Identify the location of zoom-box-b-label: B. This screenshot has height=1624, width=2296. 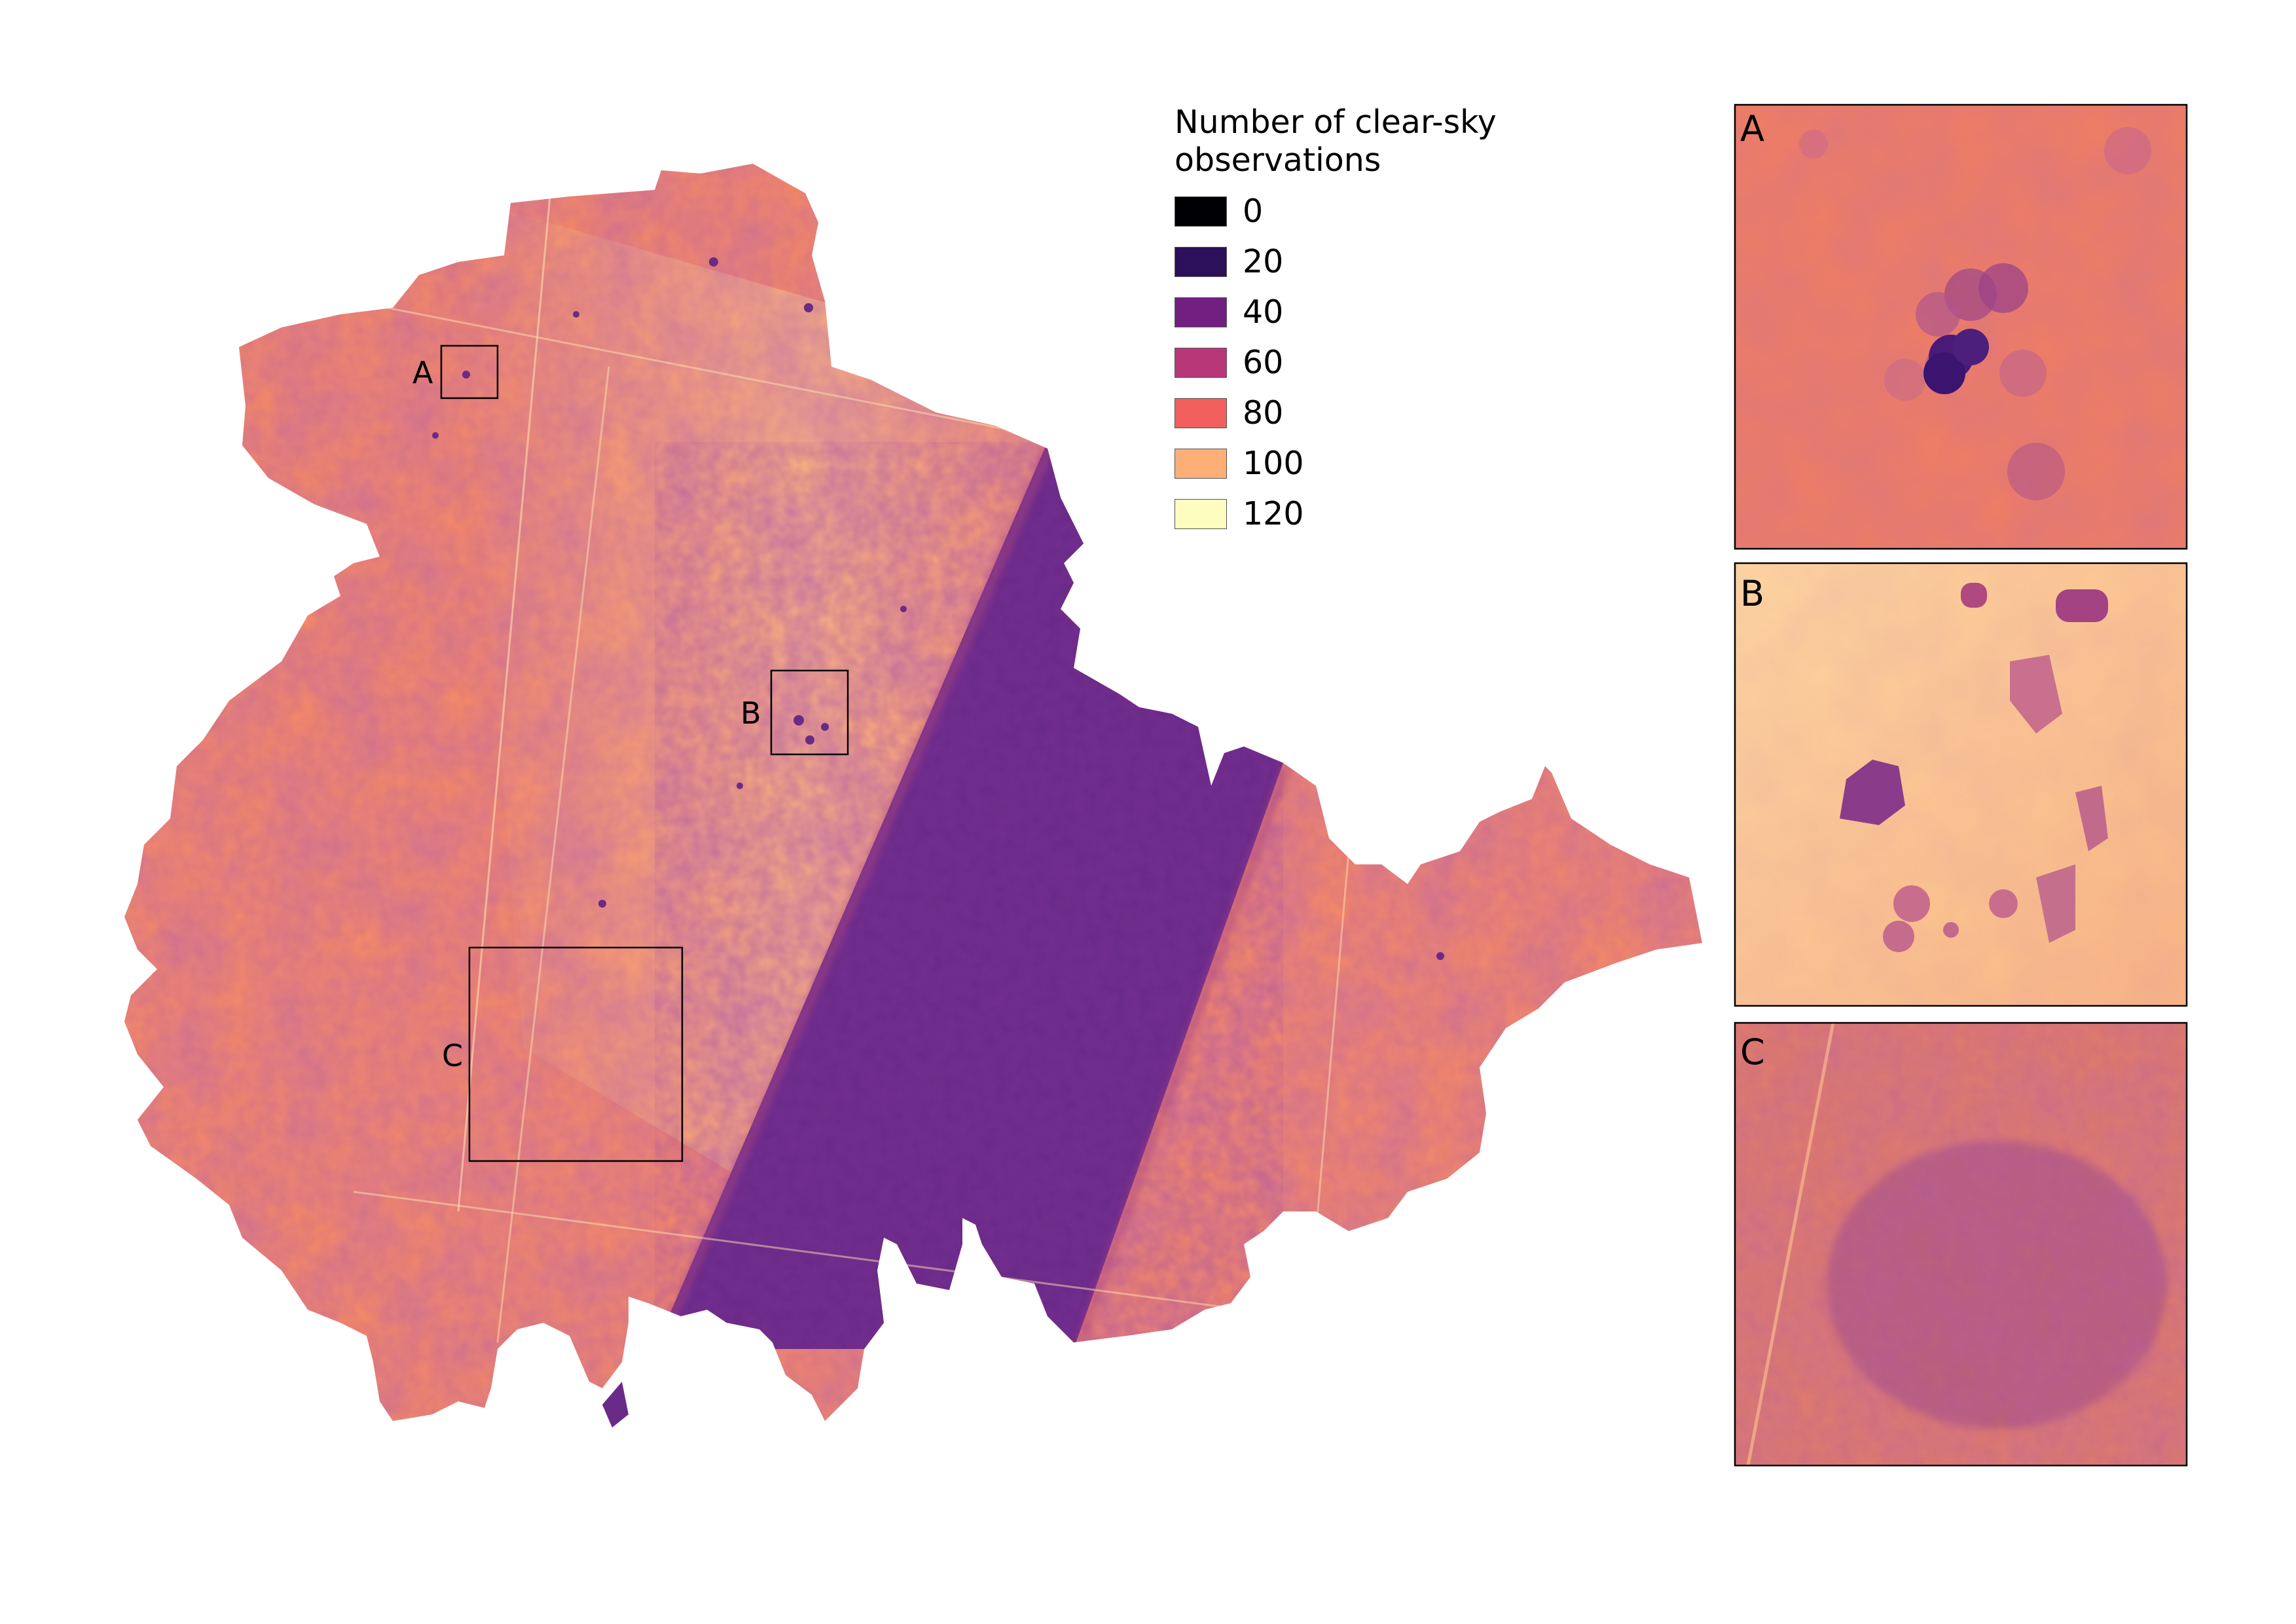
(750, 713).